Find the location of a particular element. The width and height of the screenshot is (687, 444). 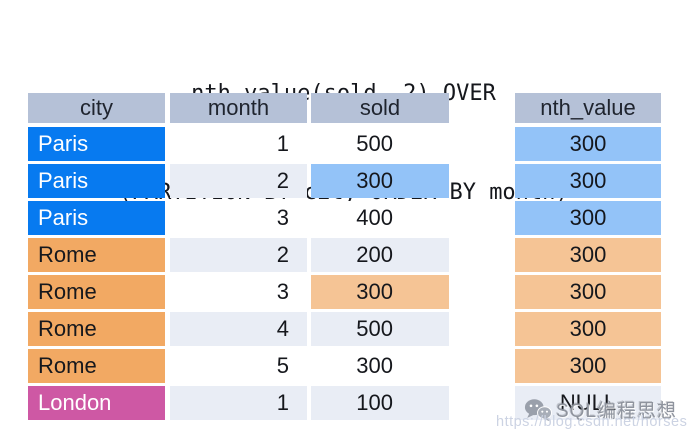

table-row: London 1 100 NULL is located at coordinates (343, 403).